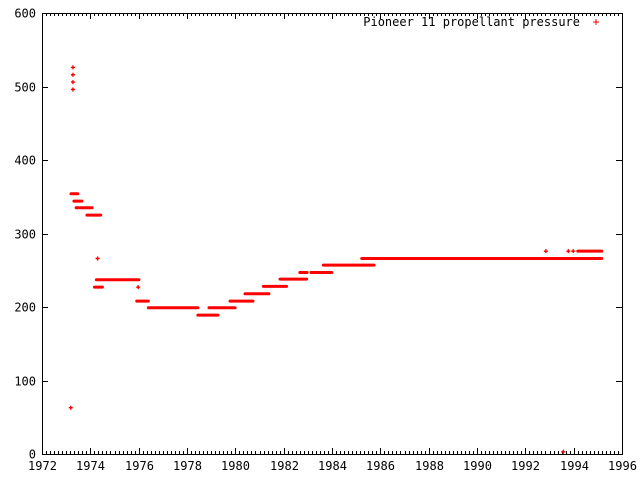 Image resolution: width=640 pixels, height=480 pixels. I want to click on x-tick-label: 1992, so click(525, 466).